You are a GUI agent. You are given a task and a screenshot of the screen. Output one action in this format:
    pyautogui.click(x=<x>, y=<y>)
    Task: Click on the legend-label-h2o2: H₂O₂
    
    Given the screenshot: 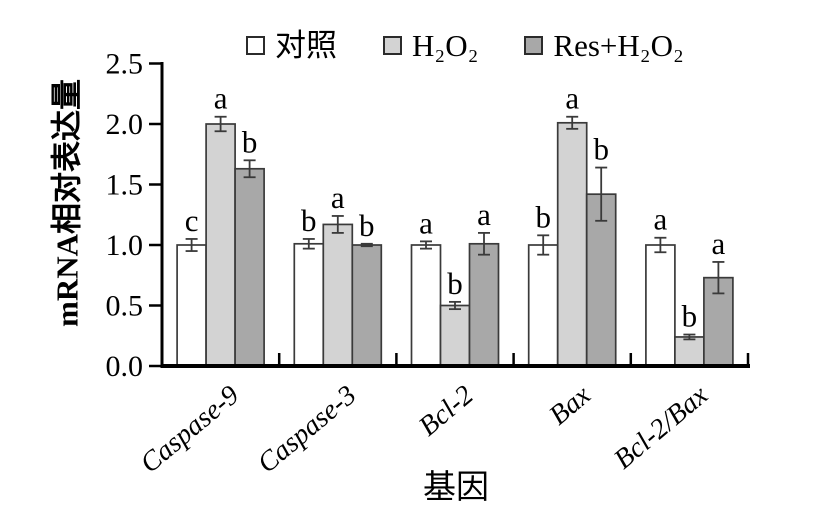 What is the action you would take?
    pyautogui.click(x=445, y=45)
    